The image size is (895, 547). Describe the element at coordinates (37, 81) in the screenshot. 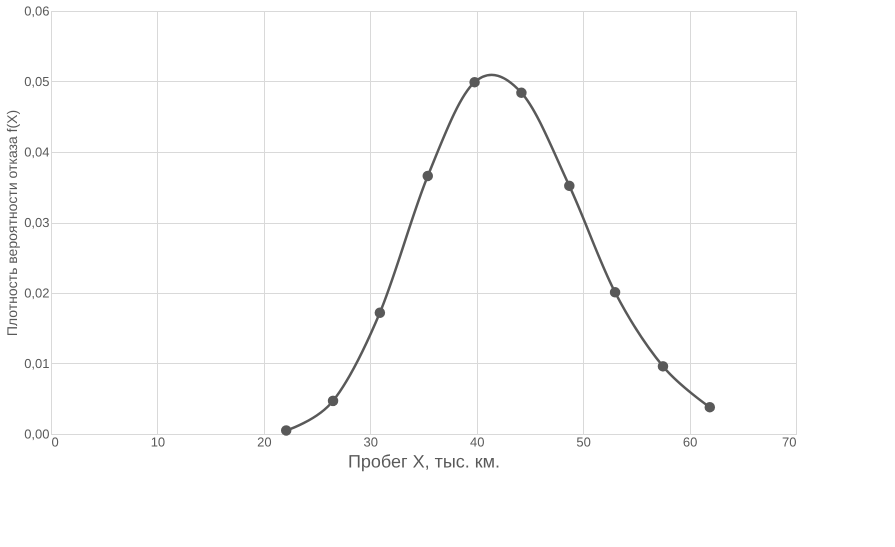

I see `y-tick-label: 0,05` at that location.